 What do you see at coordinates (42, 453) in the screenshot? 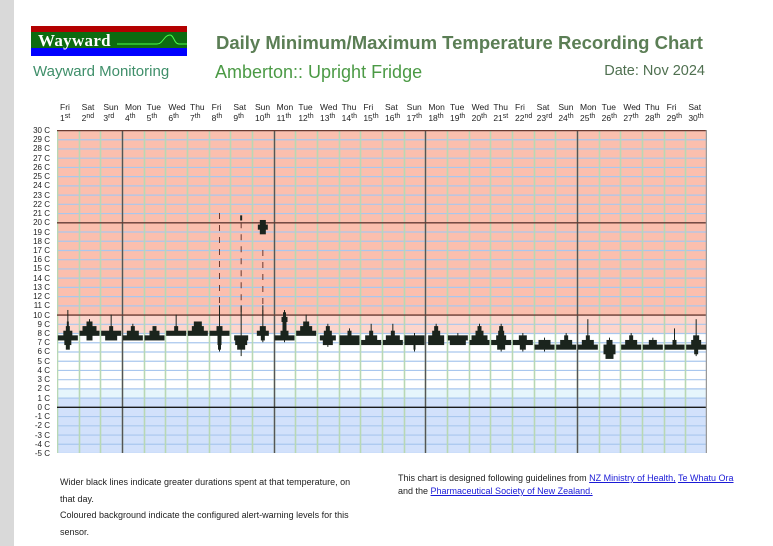
I see `y-tick-label: -5 C` at bounding box center [42, 453].